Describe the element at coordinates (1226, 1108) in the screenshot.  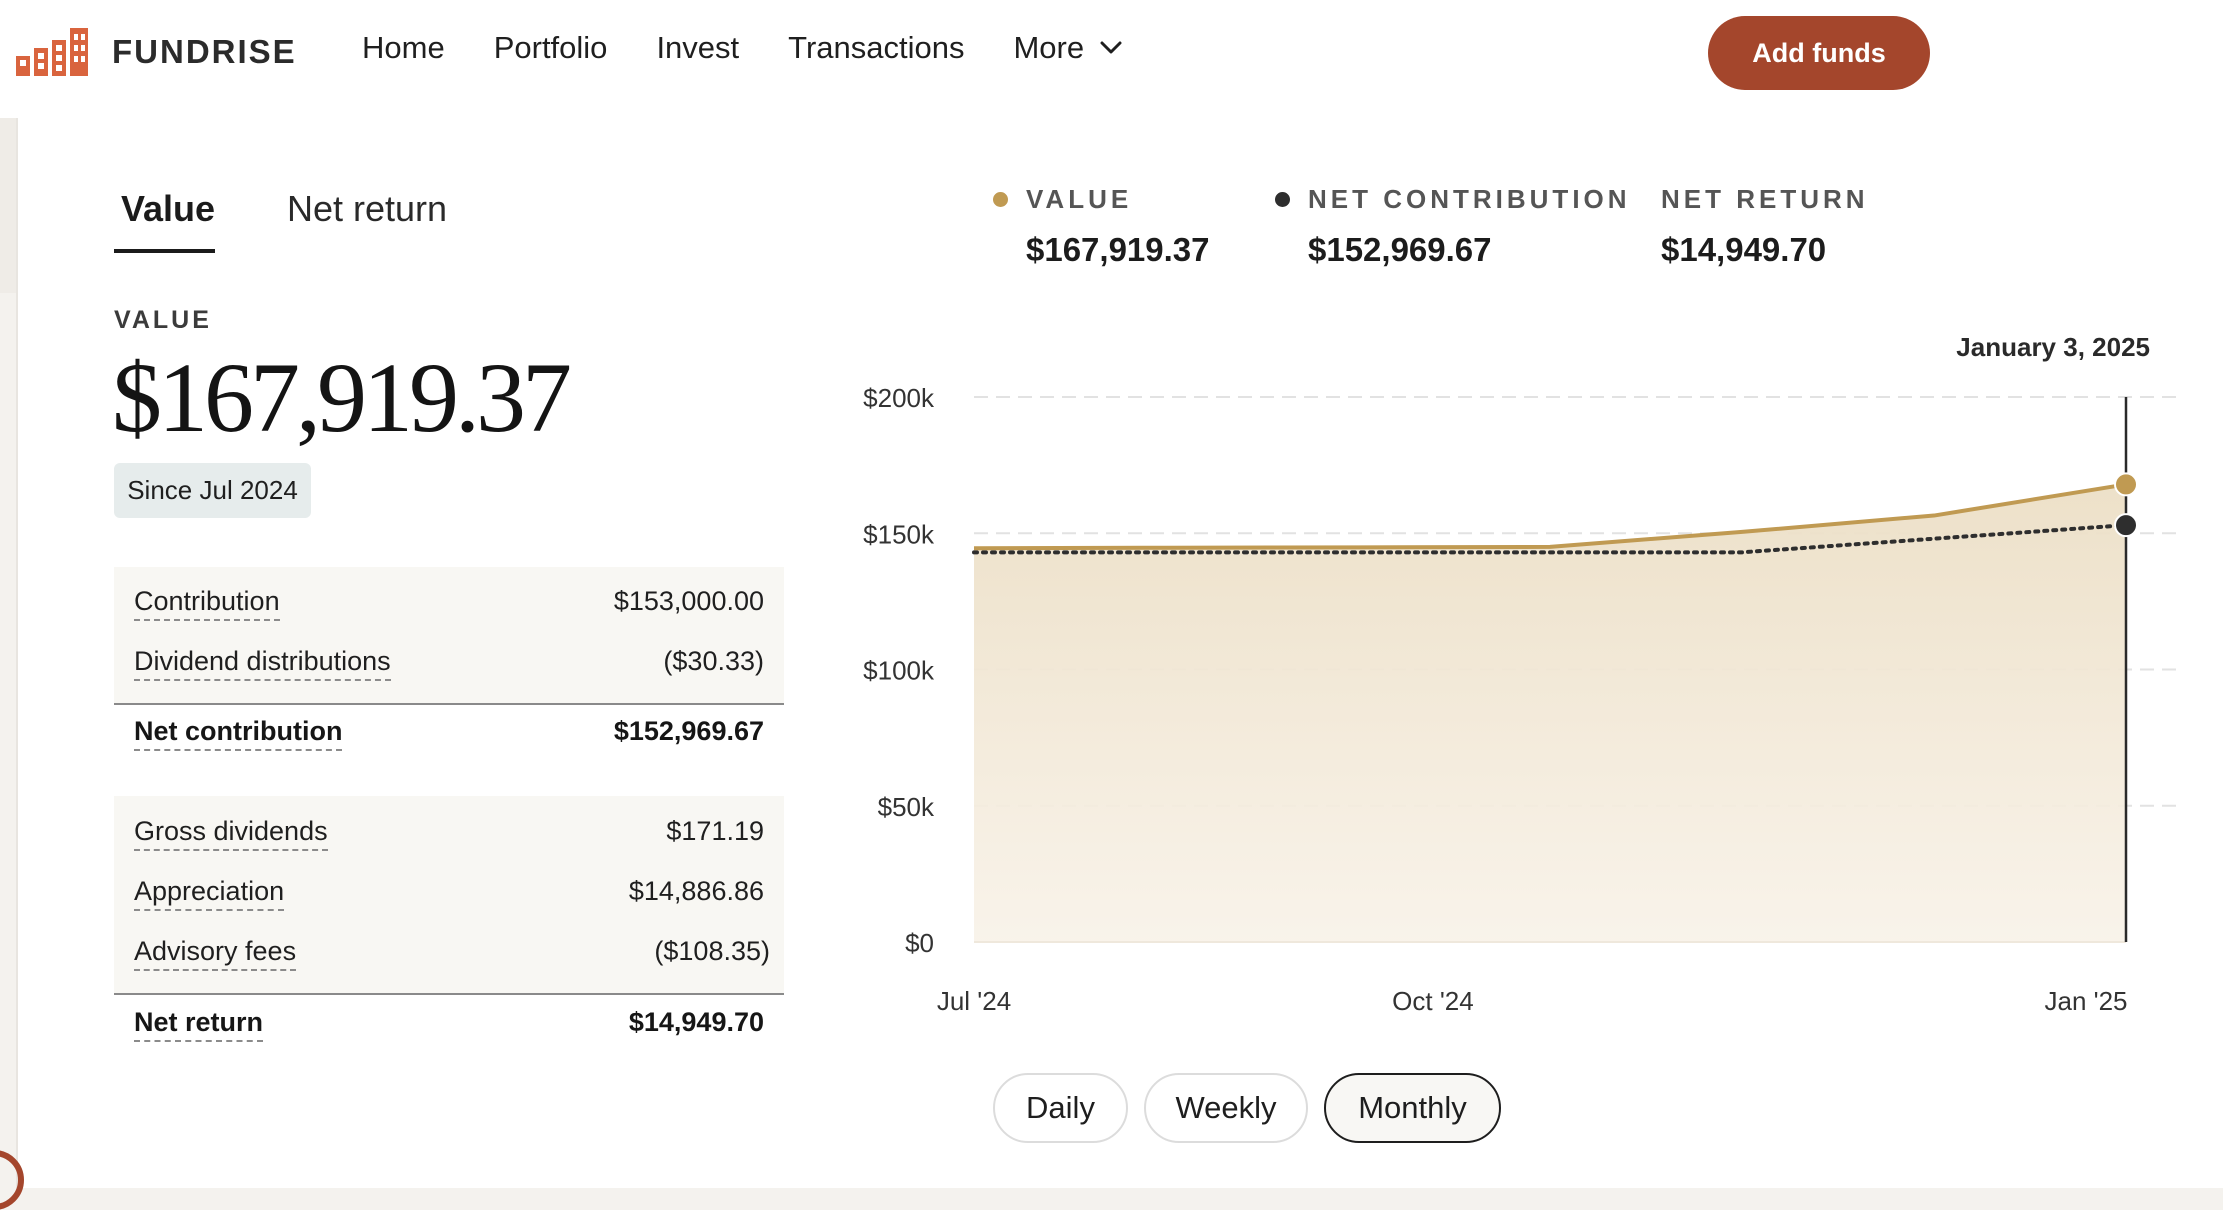
I see `period-weekly-button: Weekly` at that location.